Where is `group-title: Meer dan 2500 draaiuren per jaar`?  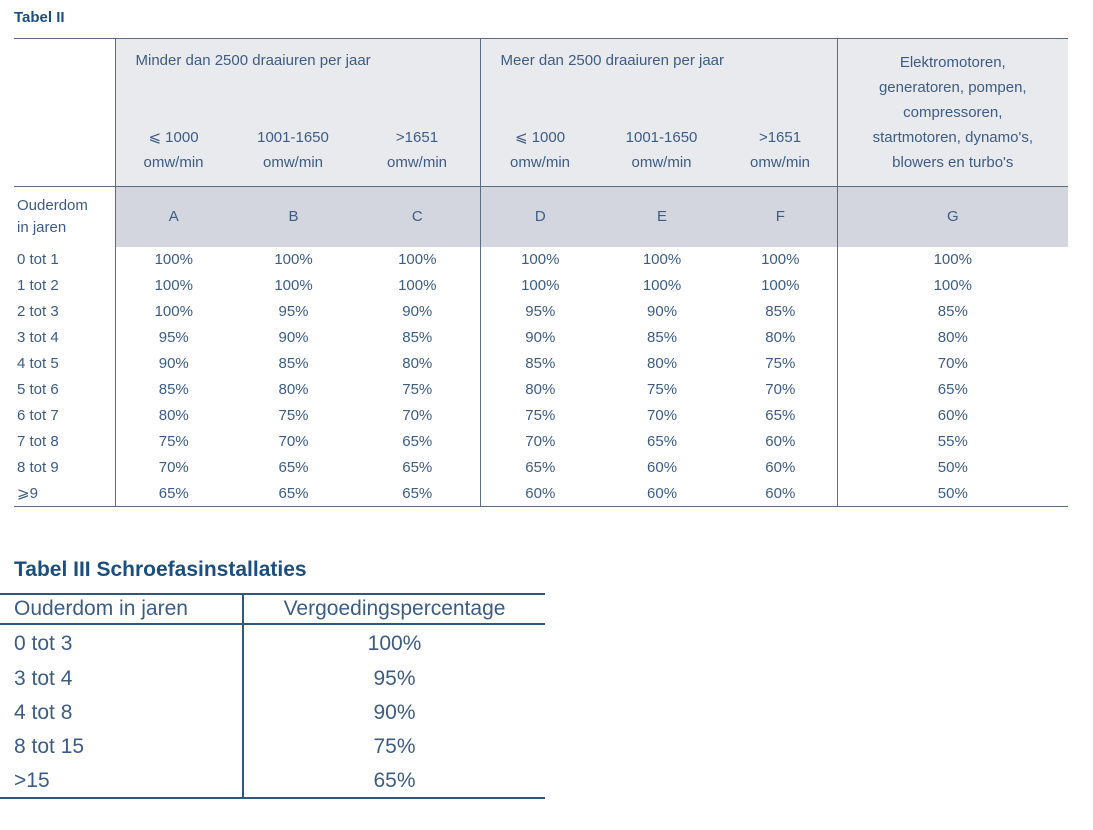 group-title: Meer dan 2500 draaiuren per jaar is located at coordinates (612, 60).